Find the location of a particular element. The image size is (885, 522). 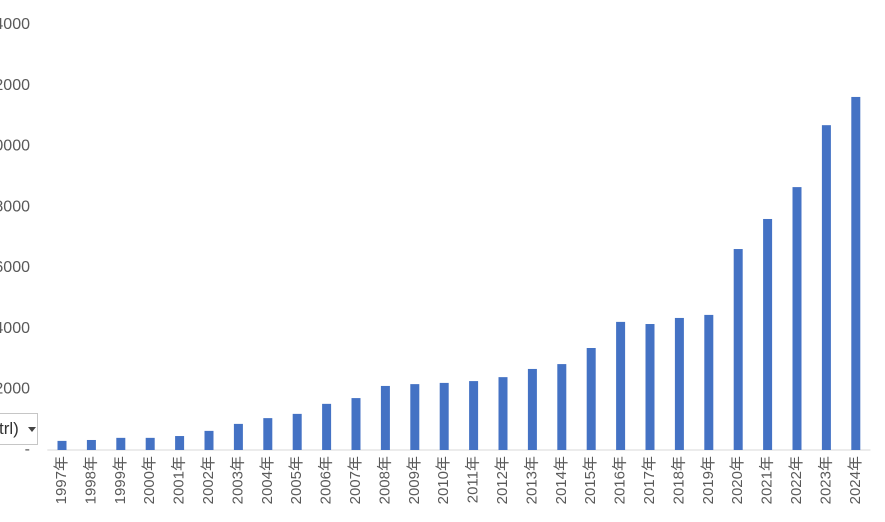

x-tick-label: 2008年 is located at coordinates (384, 480).